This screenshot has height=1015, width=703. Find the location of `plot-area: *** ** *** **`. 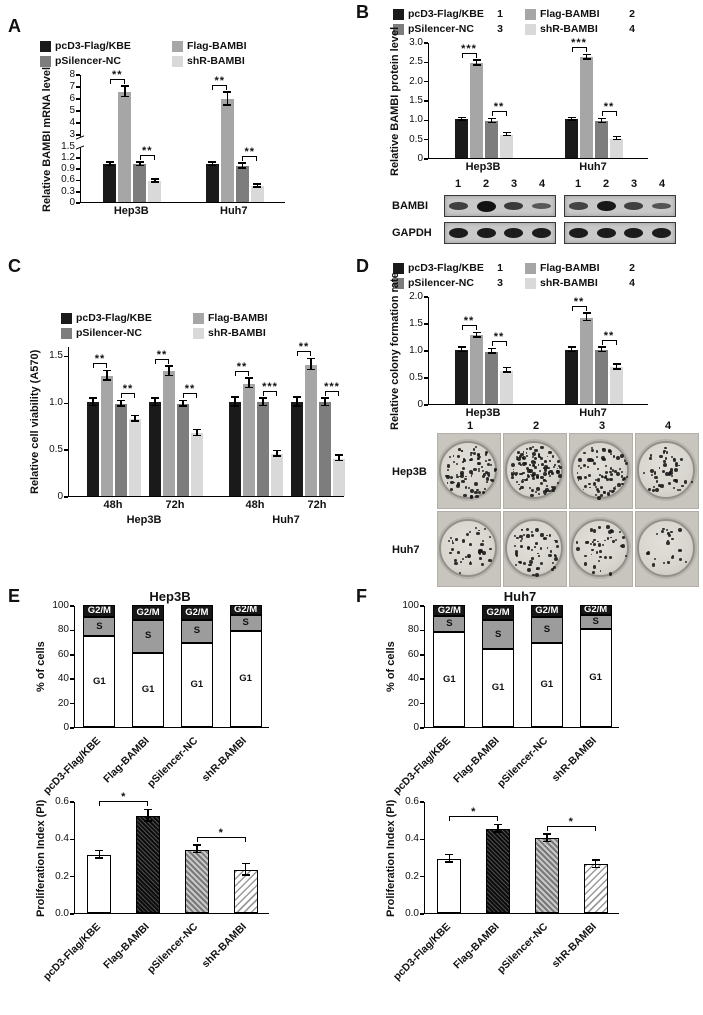

plot-area: *** ** *** ** is located at coordinates (538, 98).